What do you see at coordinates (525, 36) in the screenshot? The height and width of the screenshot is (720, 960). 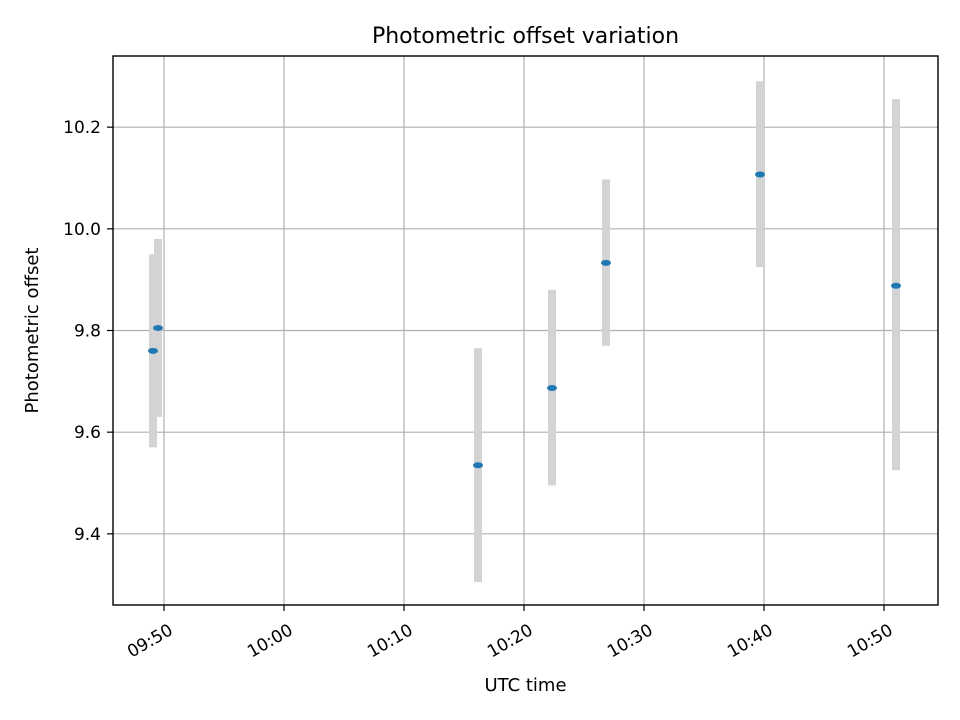 I see `chart-title: Photometric offset variation` at bounding box center [525, 36].